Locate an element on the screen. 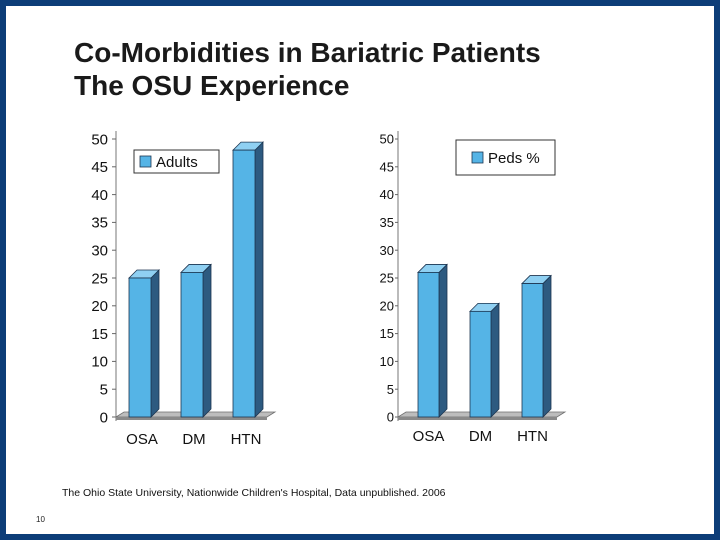  title-line-2: The OSU Experience is located at coordinates (212, 85).